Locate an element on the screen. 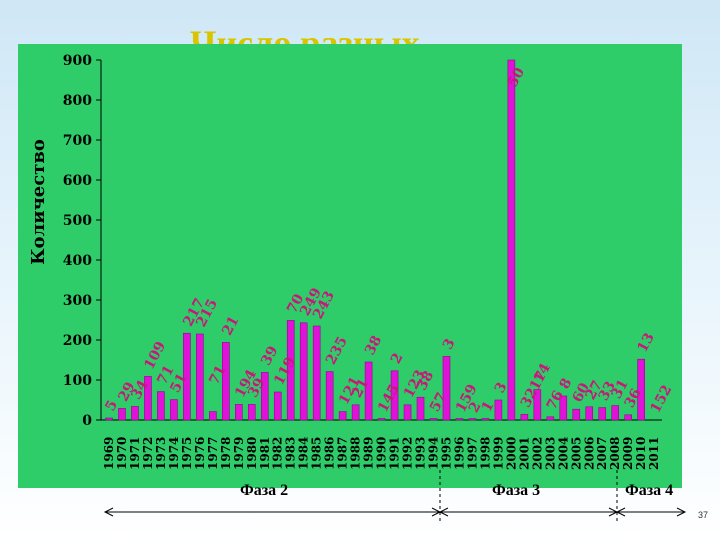 The image size is (720, 540). x-tick-label: 2007 is located at coordinates (602, 453).